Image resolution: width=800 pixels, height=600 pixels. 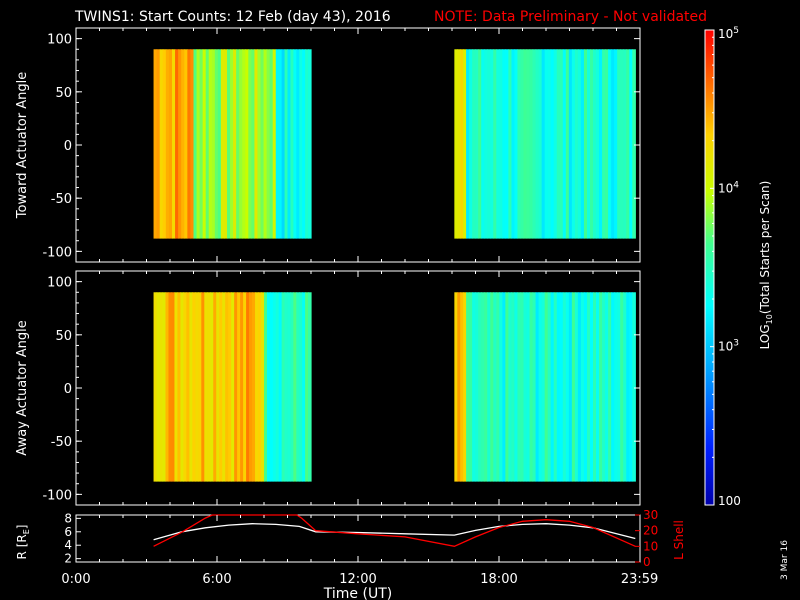 What do you see at coordinates (57, 495) in the screenshot?
I see `away-ytick-label: -100` at bounding box center [57, 495].